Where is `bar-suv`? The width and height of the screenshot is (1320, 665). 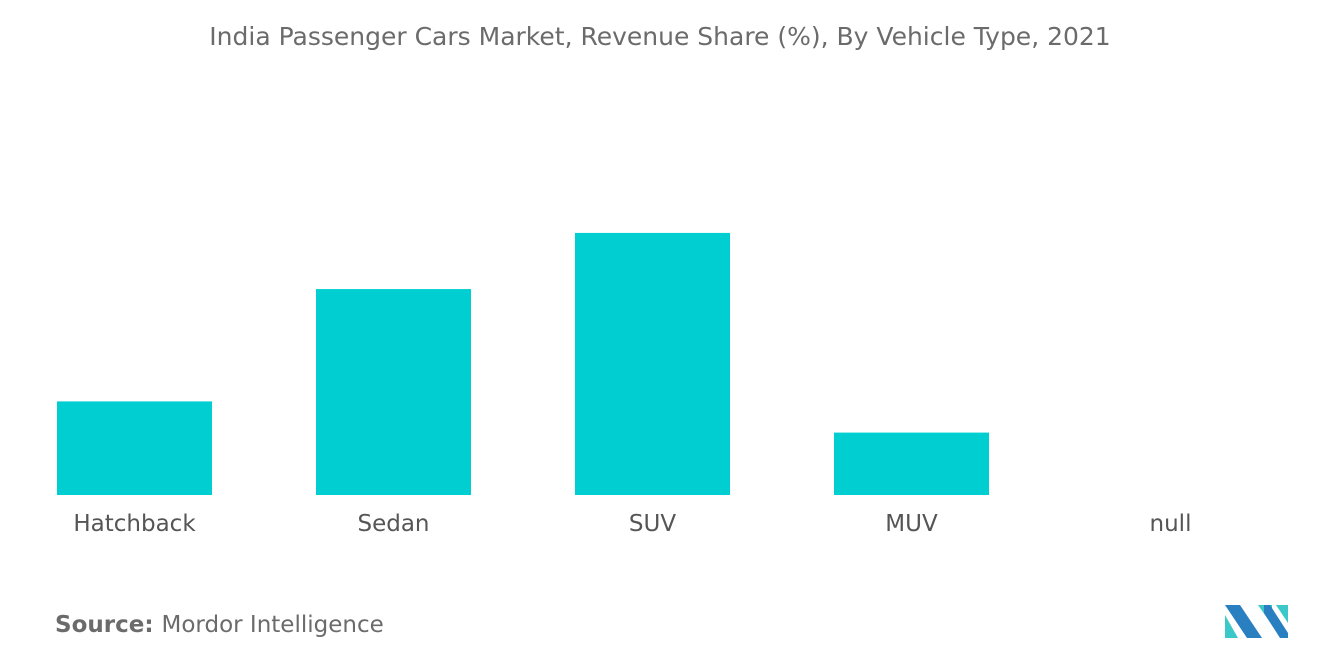
bar-suv is located at coordinates (652, 364).